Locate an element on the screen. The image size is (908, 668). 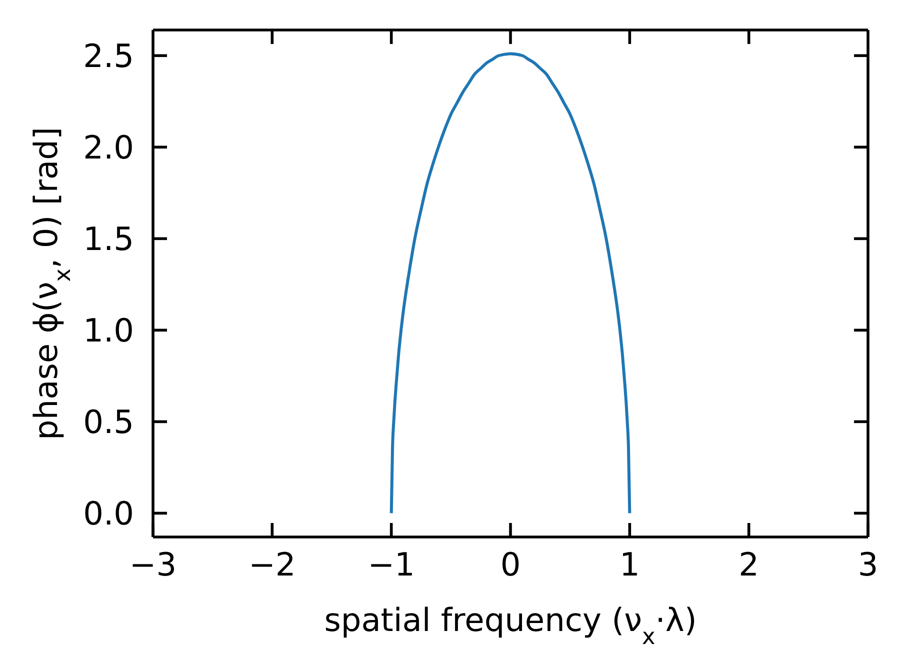
x-tick-label: 2 is located at coordinates (749, 565).